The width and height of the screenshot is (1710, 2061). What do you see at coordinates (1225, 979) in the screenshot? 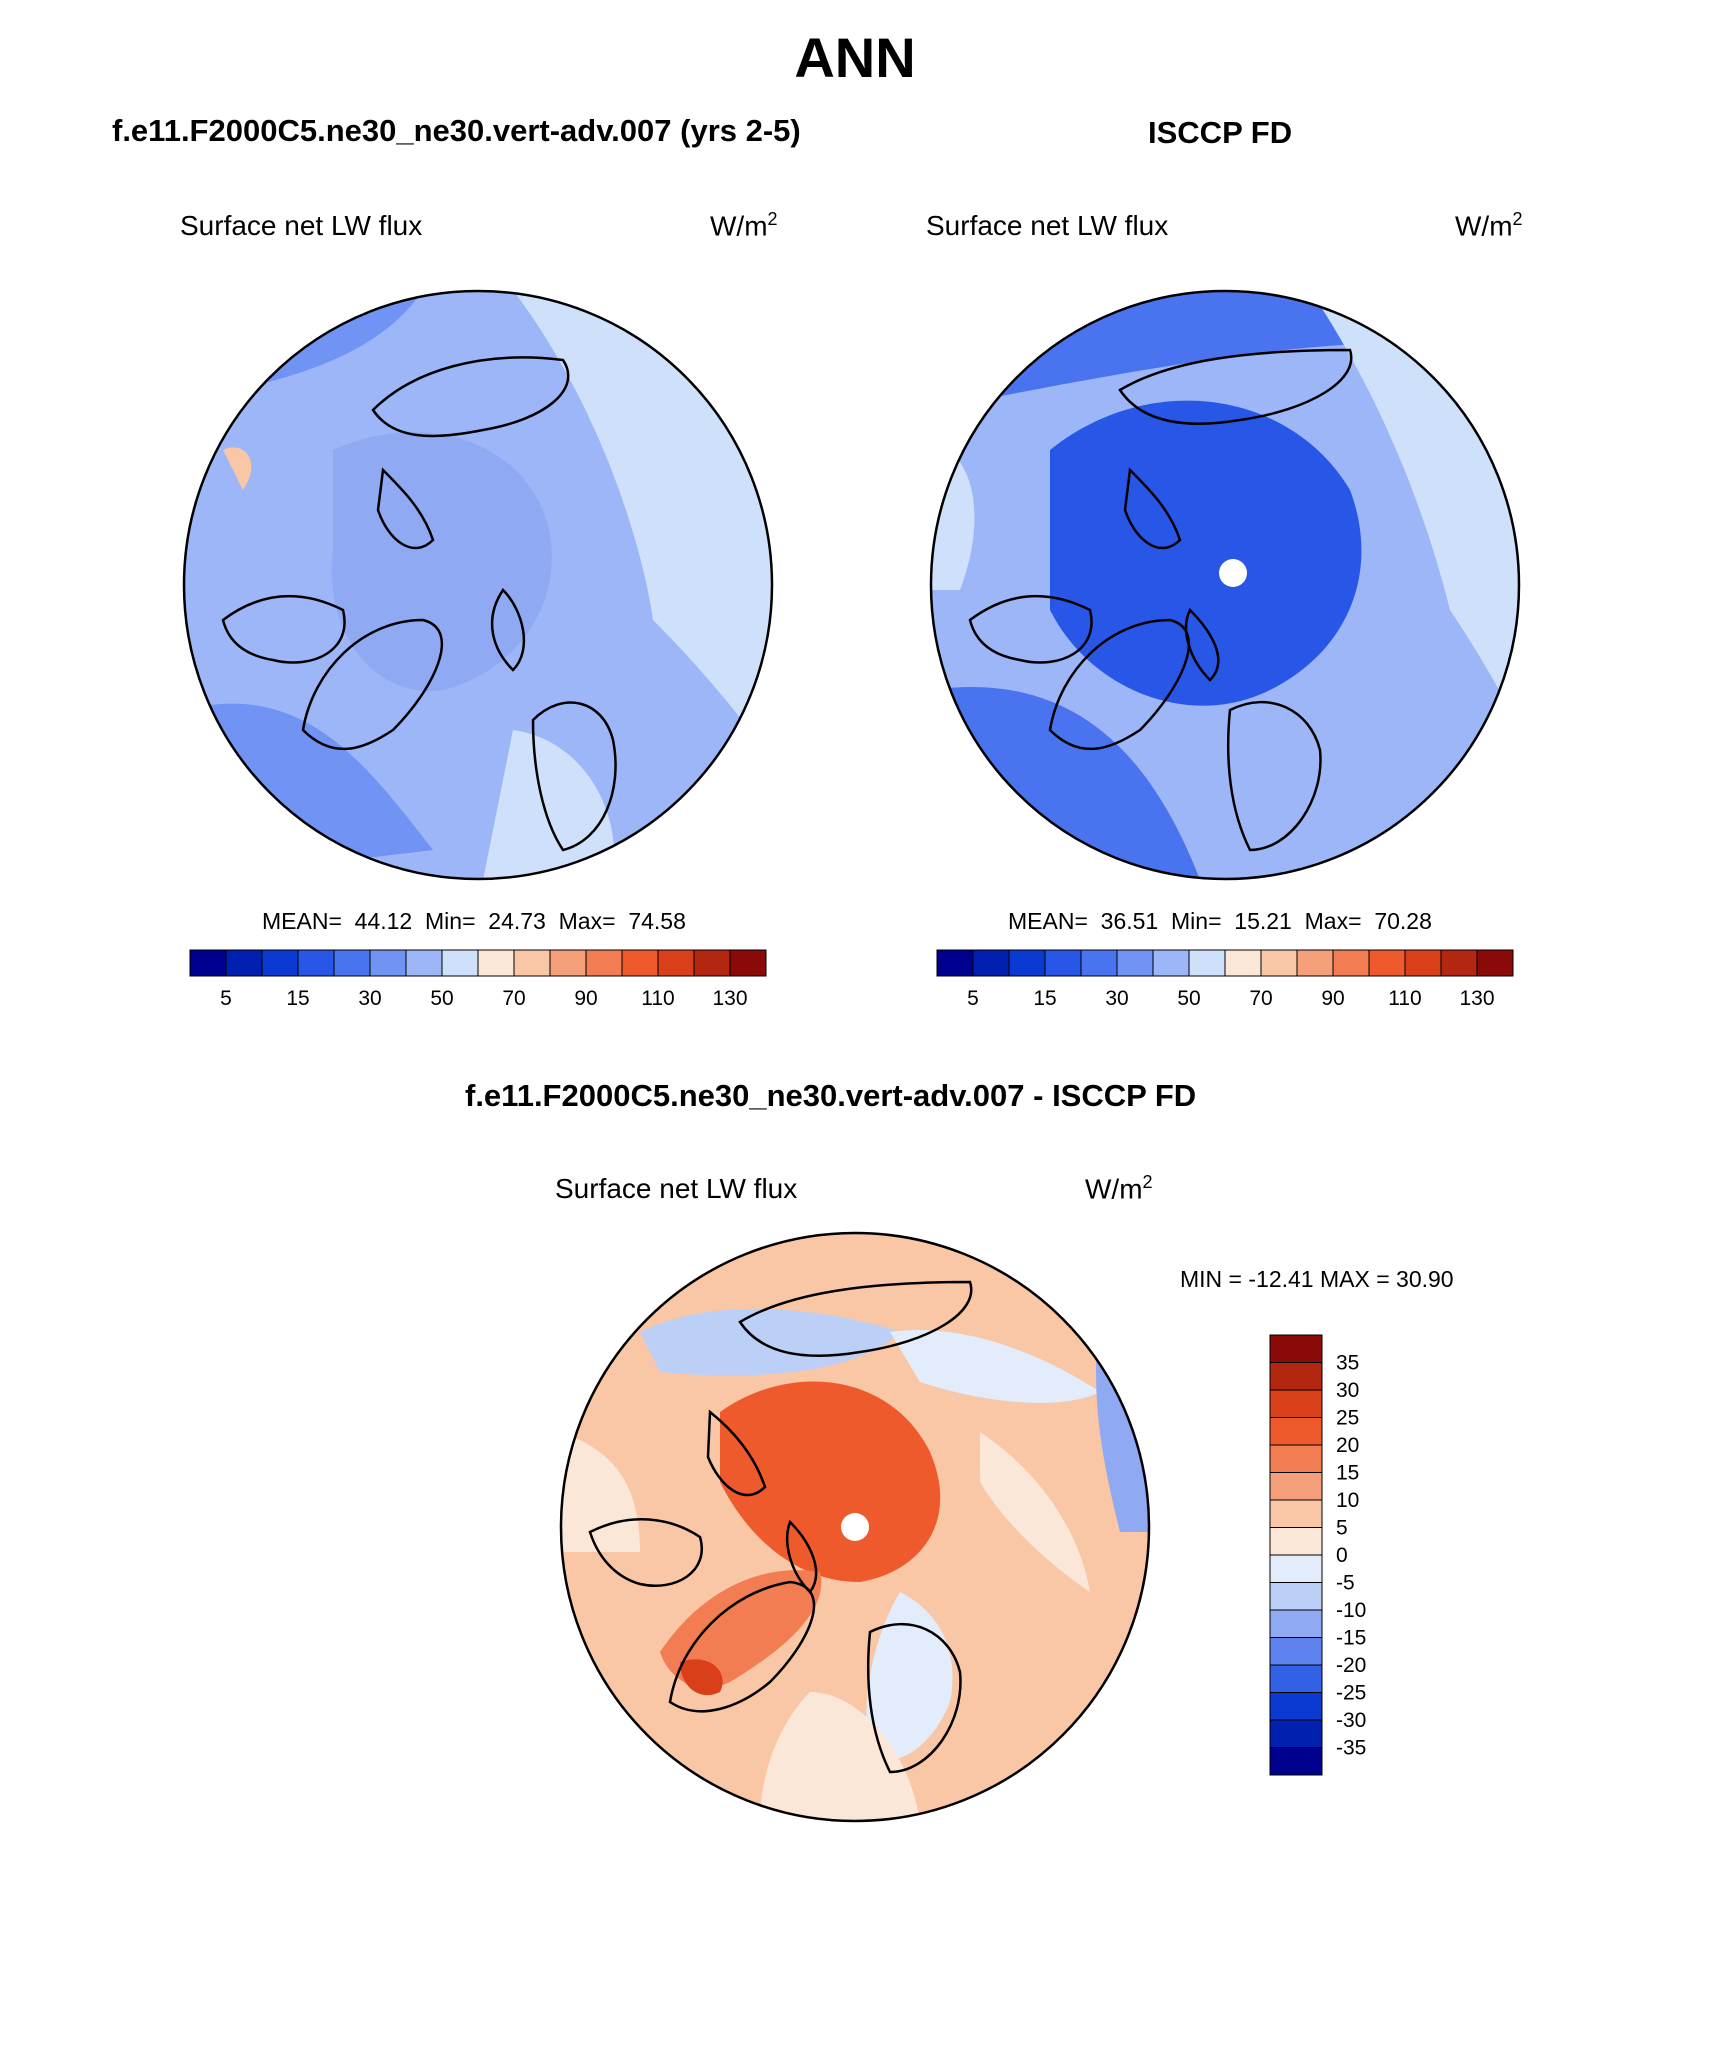
I see `obs-colorbar: 5 15 30 50 70 90 110 130` at bounding box center [1225, 979].